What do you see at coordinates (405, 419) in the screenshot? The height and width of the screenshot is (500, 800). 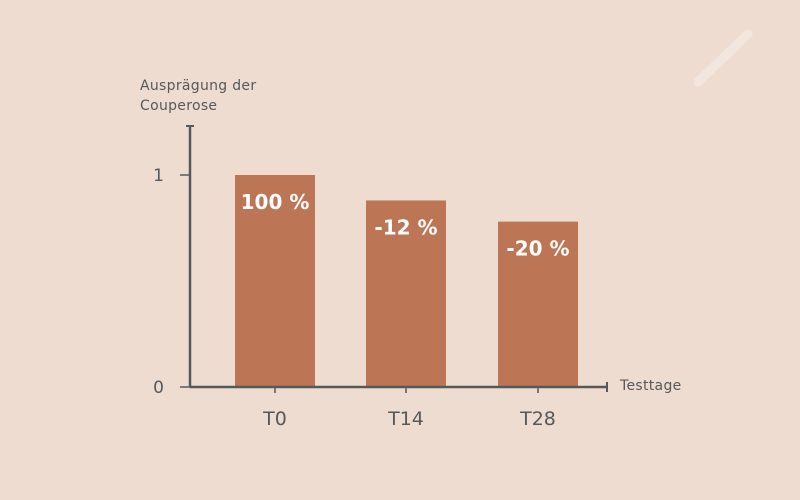 I see `x-tick-label-t14: T14` at bounding box center [405, 419].